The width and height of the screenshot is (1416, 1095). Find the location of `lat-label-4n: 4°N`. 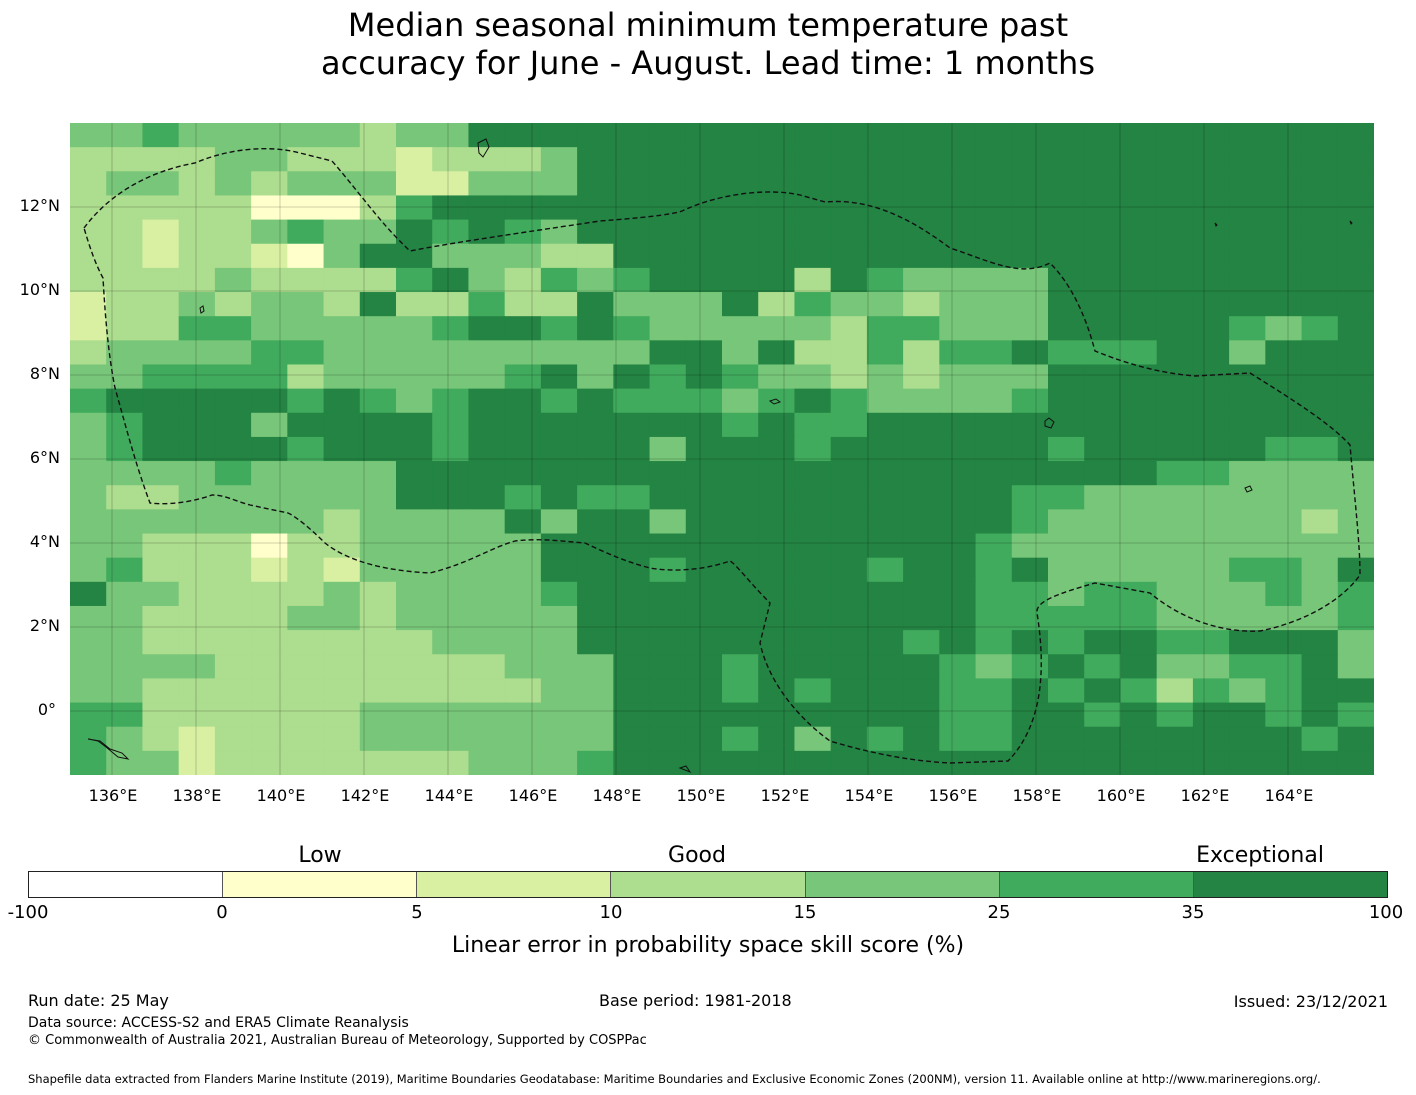

lat-label-4n: 4°N is located at coordinates (44, 541).